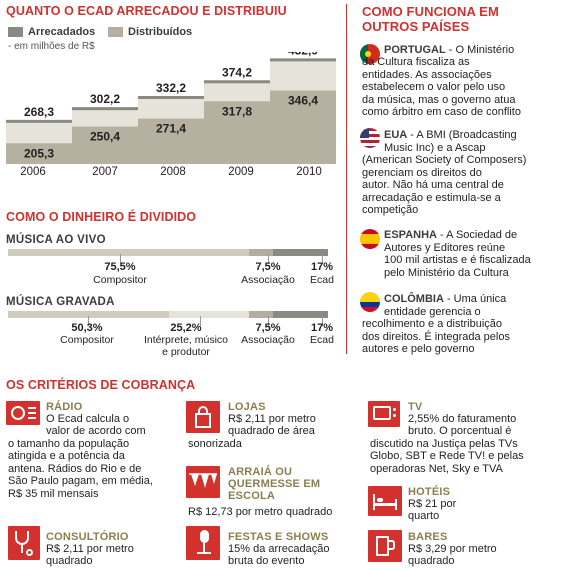  I want to click on gravada-bar, so click(168, 314).